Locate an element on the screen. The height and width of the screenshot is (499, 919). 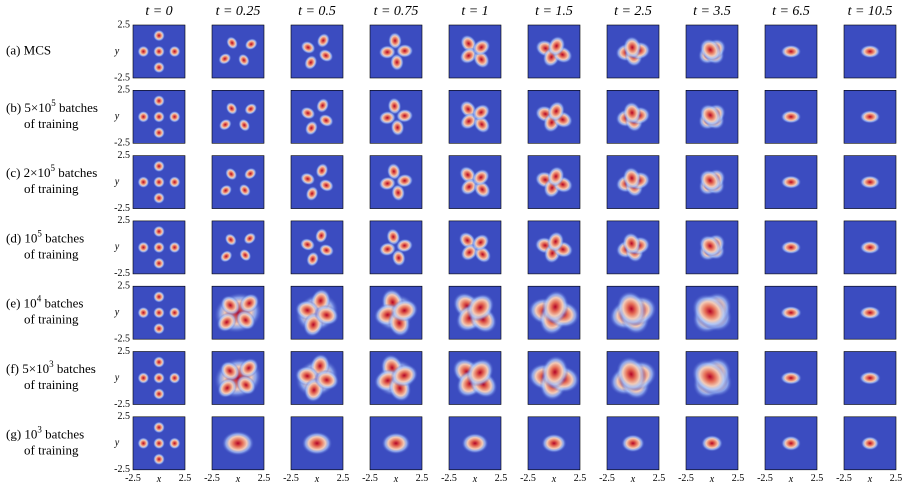
column-header: t = 0 is located at coordinates (158, 11).